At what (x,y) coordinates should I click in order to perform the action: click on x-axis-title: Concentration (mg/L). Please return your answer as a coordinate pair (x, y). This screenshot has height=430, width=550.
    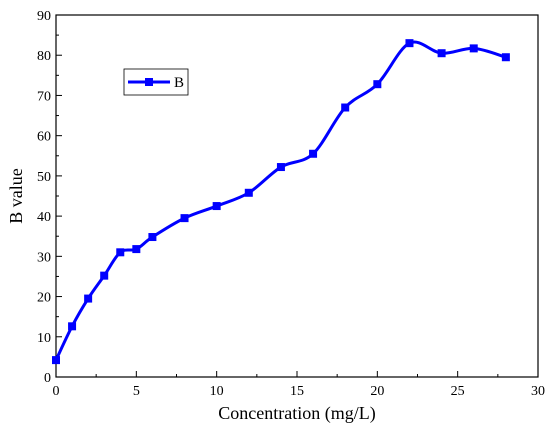
    Looking at the image, I should click on (296, 413).